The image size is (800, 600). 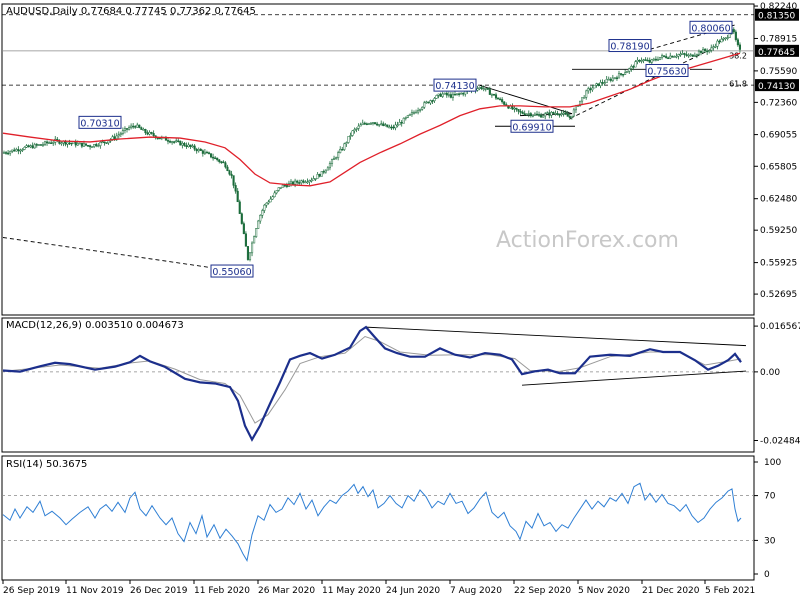 I want to click on x-tick-label: 11 Feb 2020, so click(x=222, y=591).